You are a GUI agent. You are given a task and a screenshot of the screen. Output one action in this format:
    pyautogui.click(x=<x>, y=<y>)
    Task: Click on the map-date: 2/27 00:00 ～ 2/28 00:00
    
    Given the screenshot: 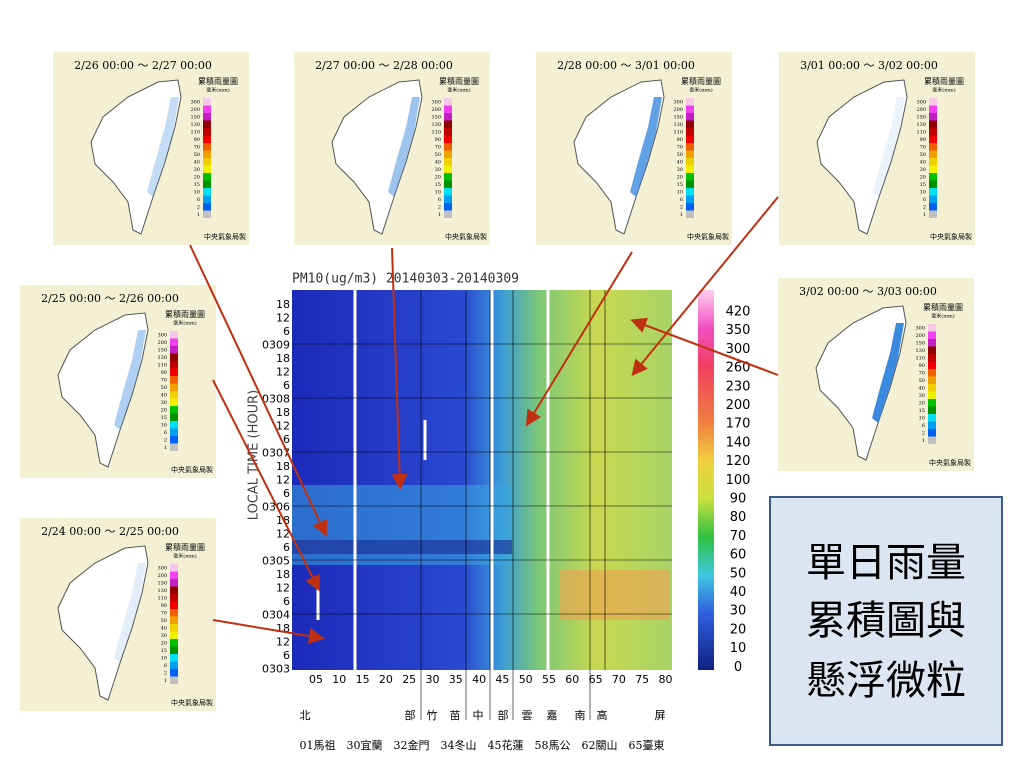 What is the action you would take?
    pyautogui.click(x=384, y=65)
    